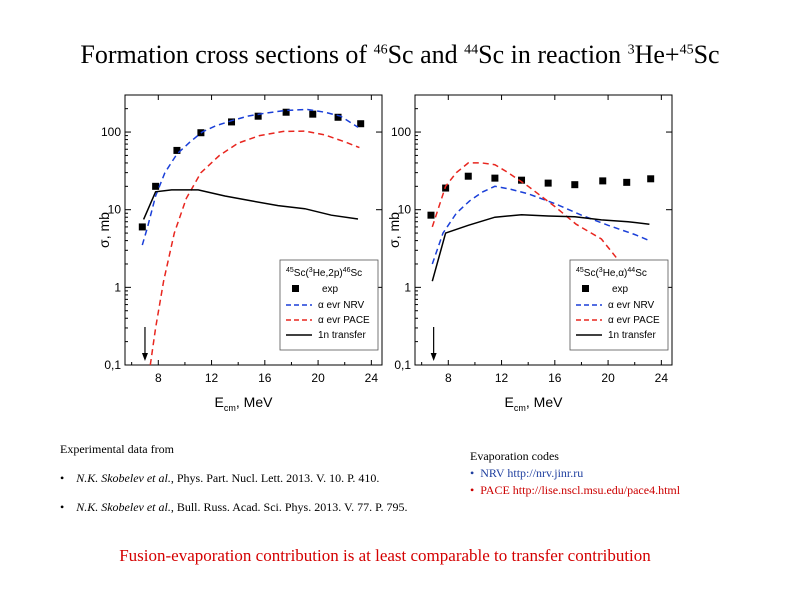  Describe the element at coordinates (514, 456) in the screenshot. I see `evaporation-heading: Evaporation codes` at that location.